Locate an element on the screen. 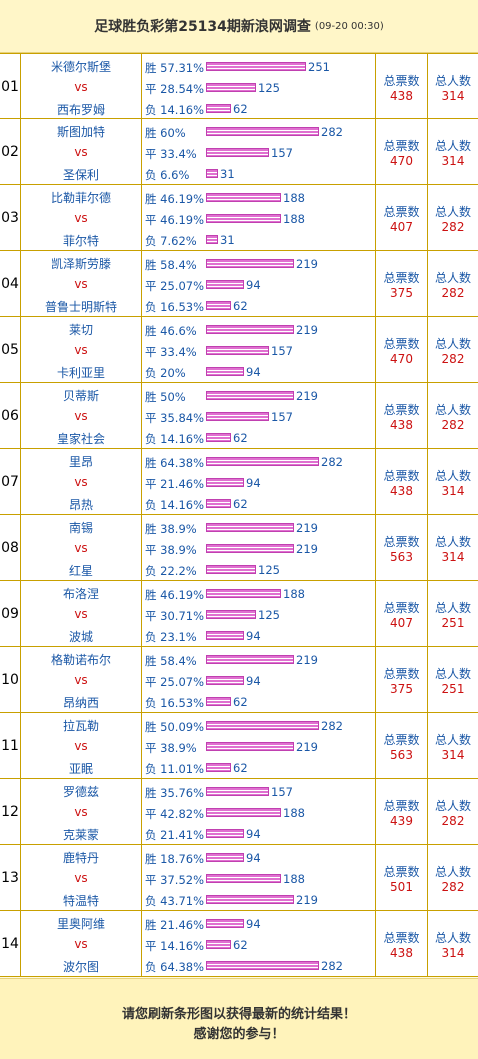  vote-count: 188 is located at coordinates (294, 594).